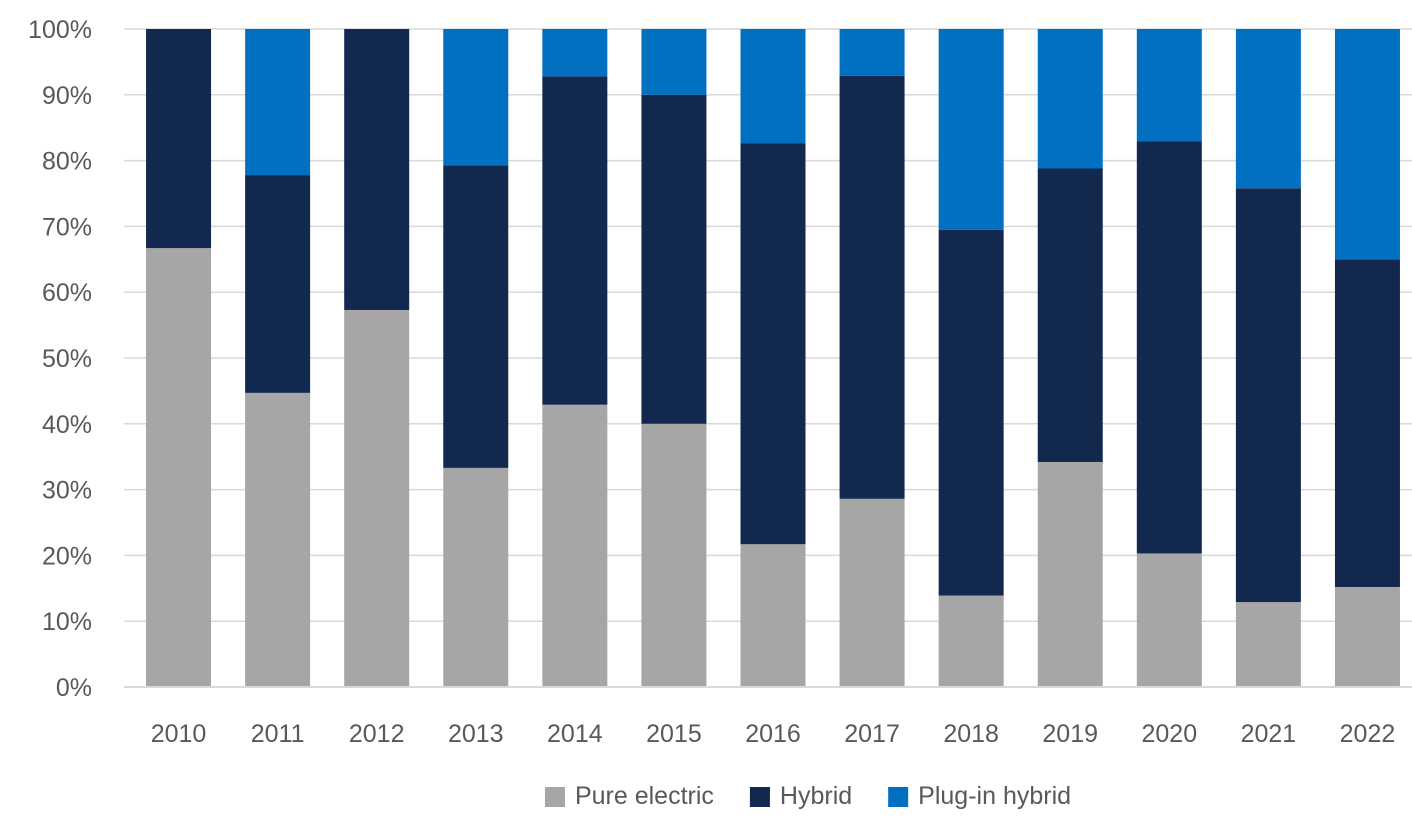 The width and height of the screenshot is (1412, 827). I want to click on y-tick-label: 0%, so click(74, 688).